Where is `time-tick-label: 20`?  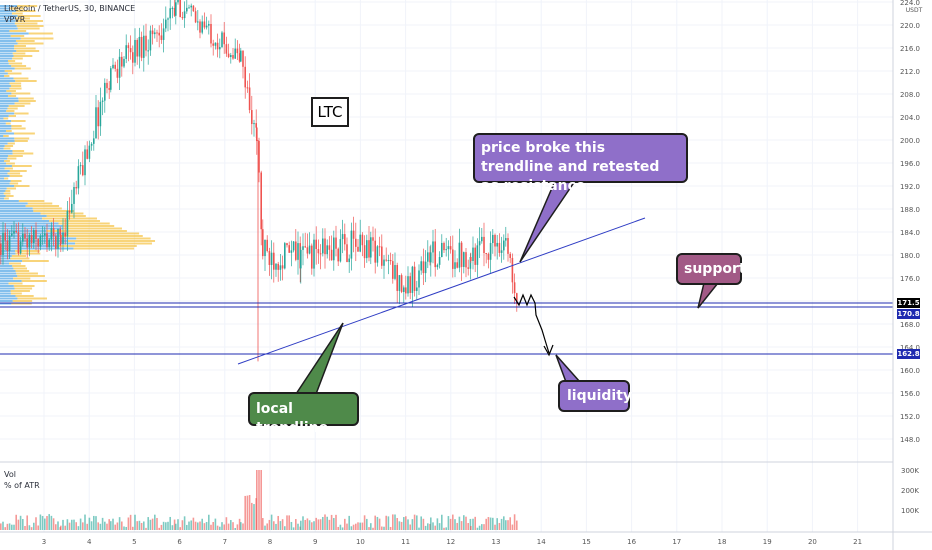 time-tick-label: 20 is located at coordinates (812, 542).